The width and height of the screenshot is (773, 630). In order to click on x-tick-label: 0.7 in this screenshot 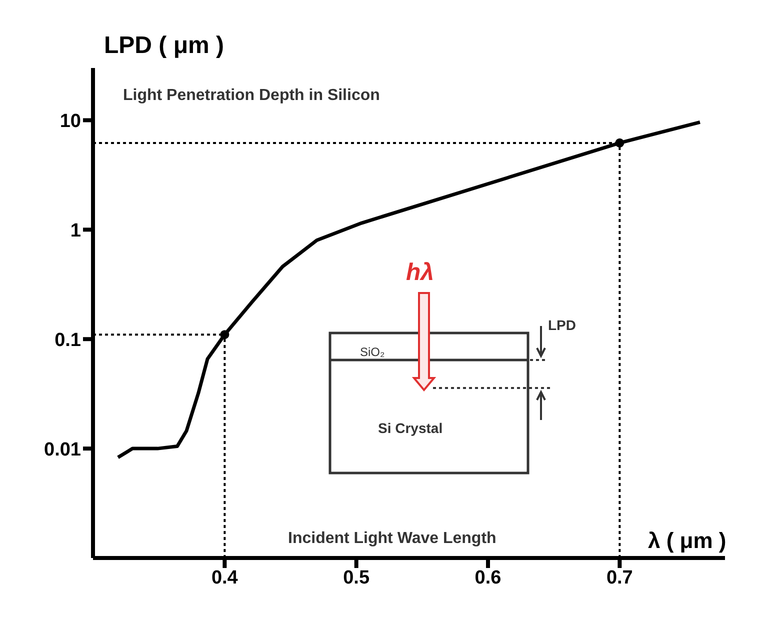, I will do `click(619, 577)`.